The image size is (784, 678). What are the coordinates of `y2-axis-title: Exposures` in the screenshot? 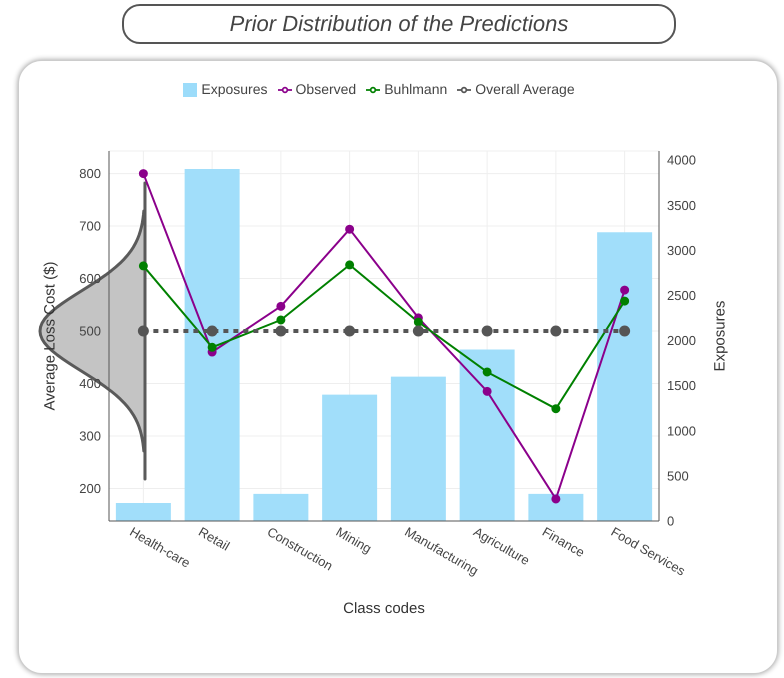 It's located at (719, 336).